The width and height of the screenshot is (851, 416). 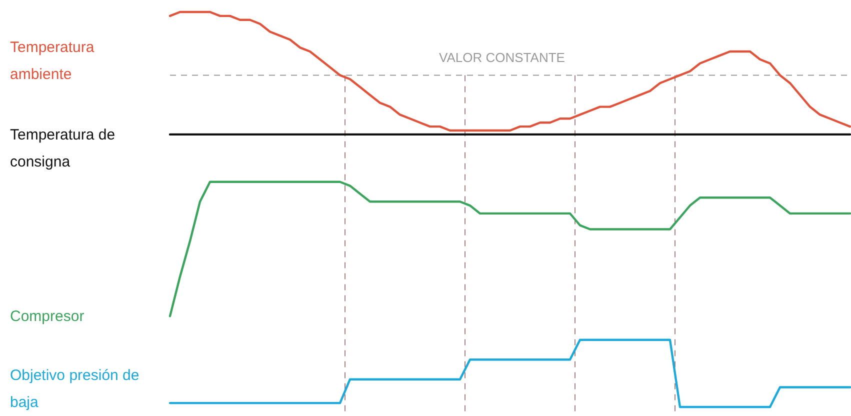 I want to click on text: Temperatura ambiente, so click(x=52, y=60).